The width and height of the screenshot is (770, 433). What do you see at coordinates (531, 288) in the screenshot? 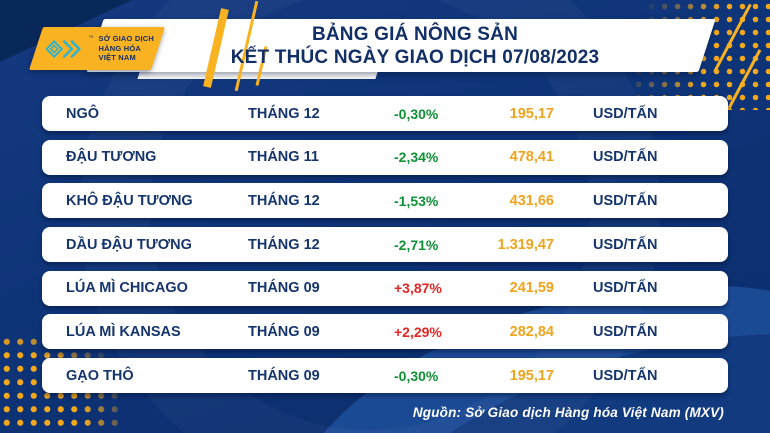
I see `price-value: 241,59` at bounding box center [531, 288].